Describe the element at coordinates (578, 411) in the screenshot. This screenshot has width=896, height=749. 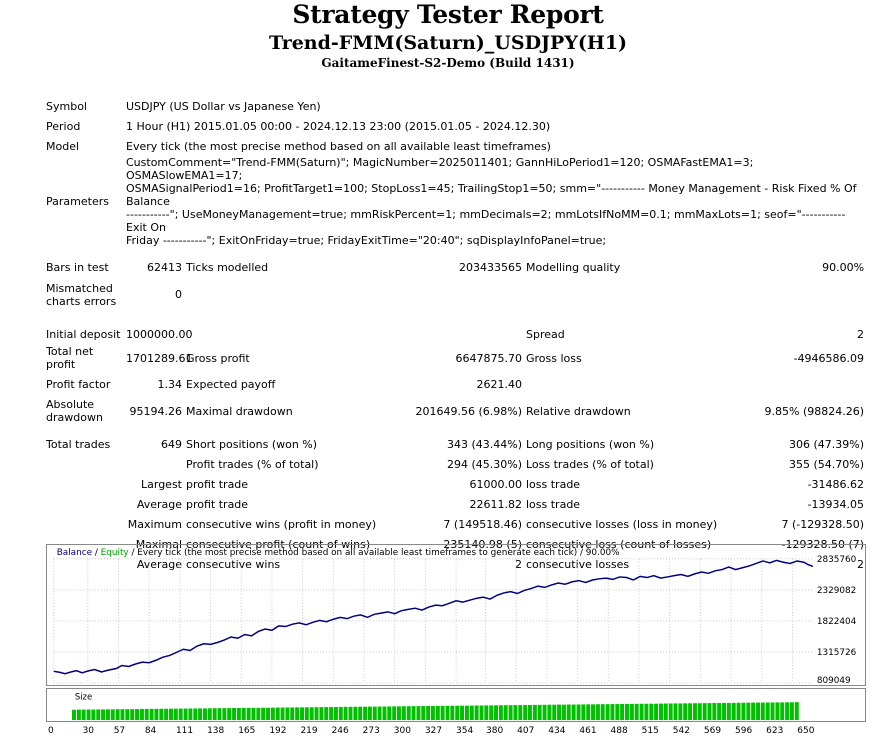
I see `relative-drawdown-label: Relative drawdown` at that location.